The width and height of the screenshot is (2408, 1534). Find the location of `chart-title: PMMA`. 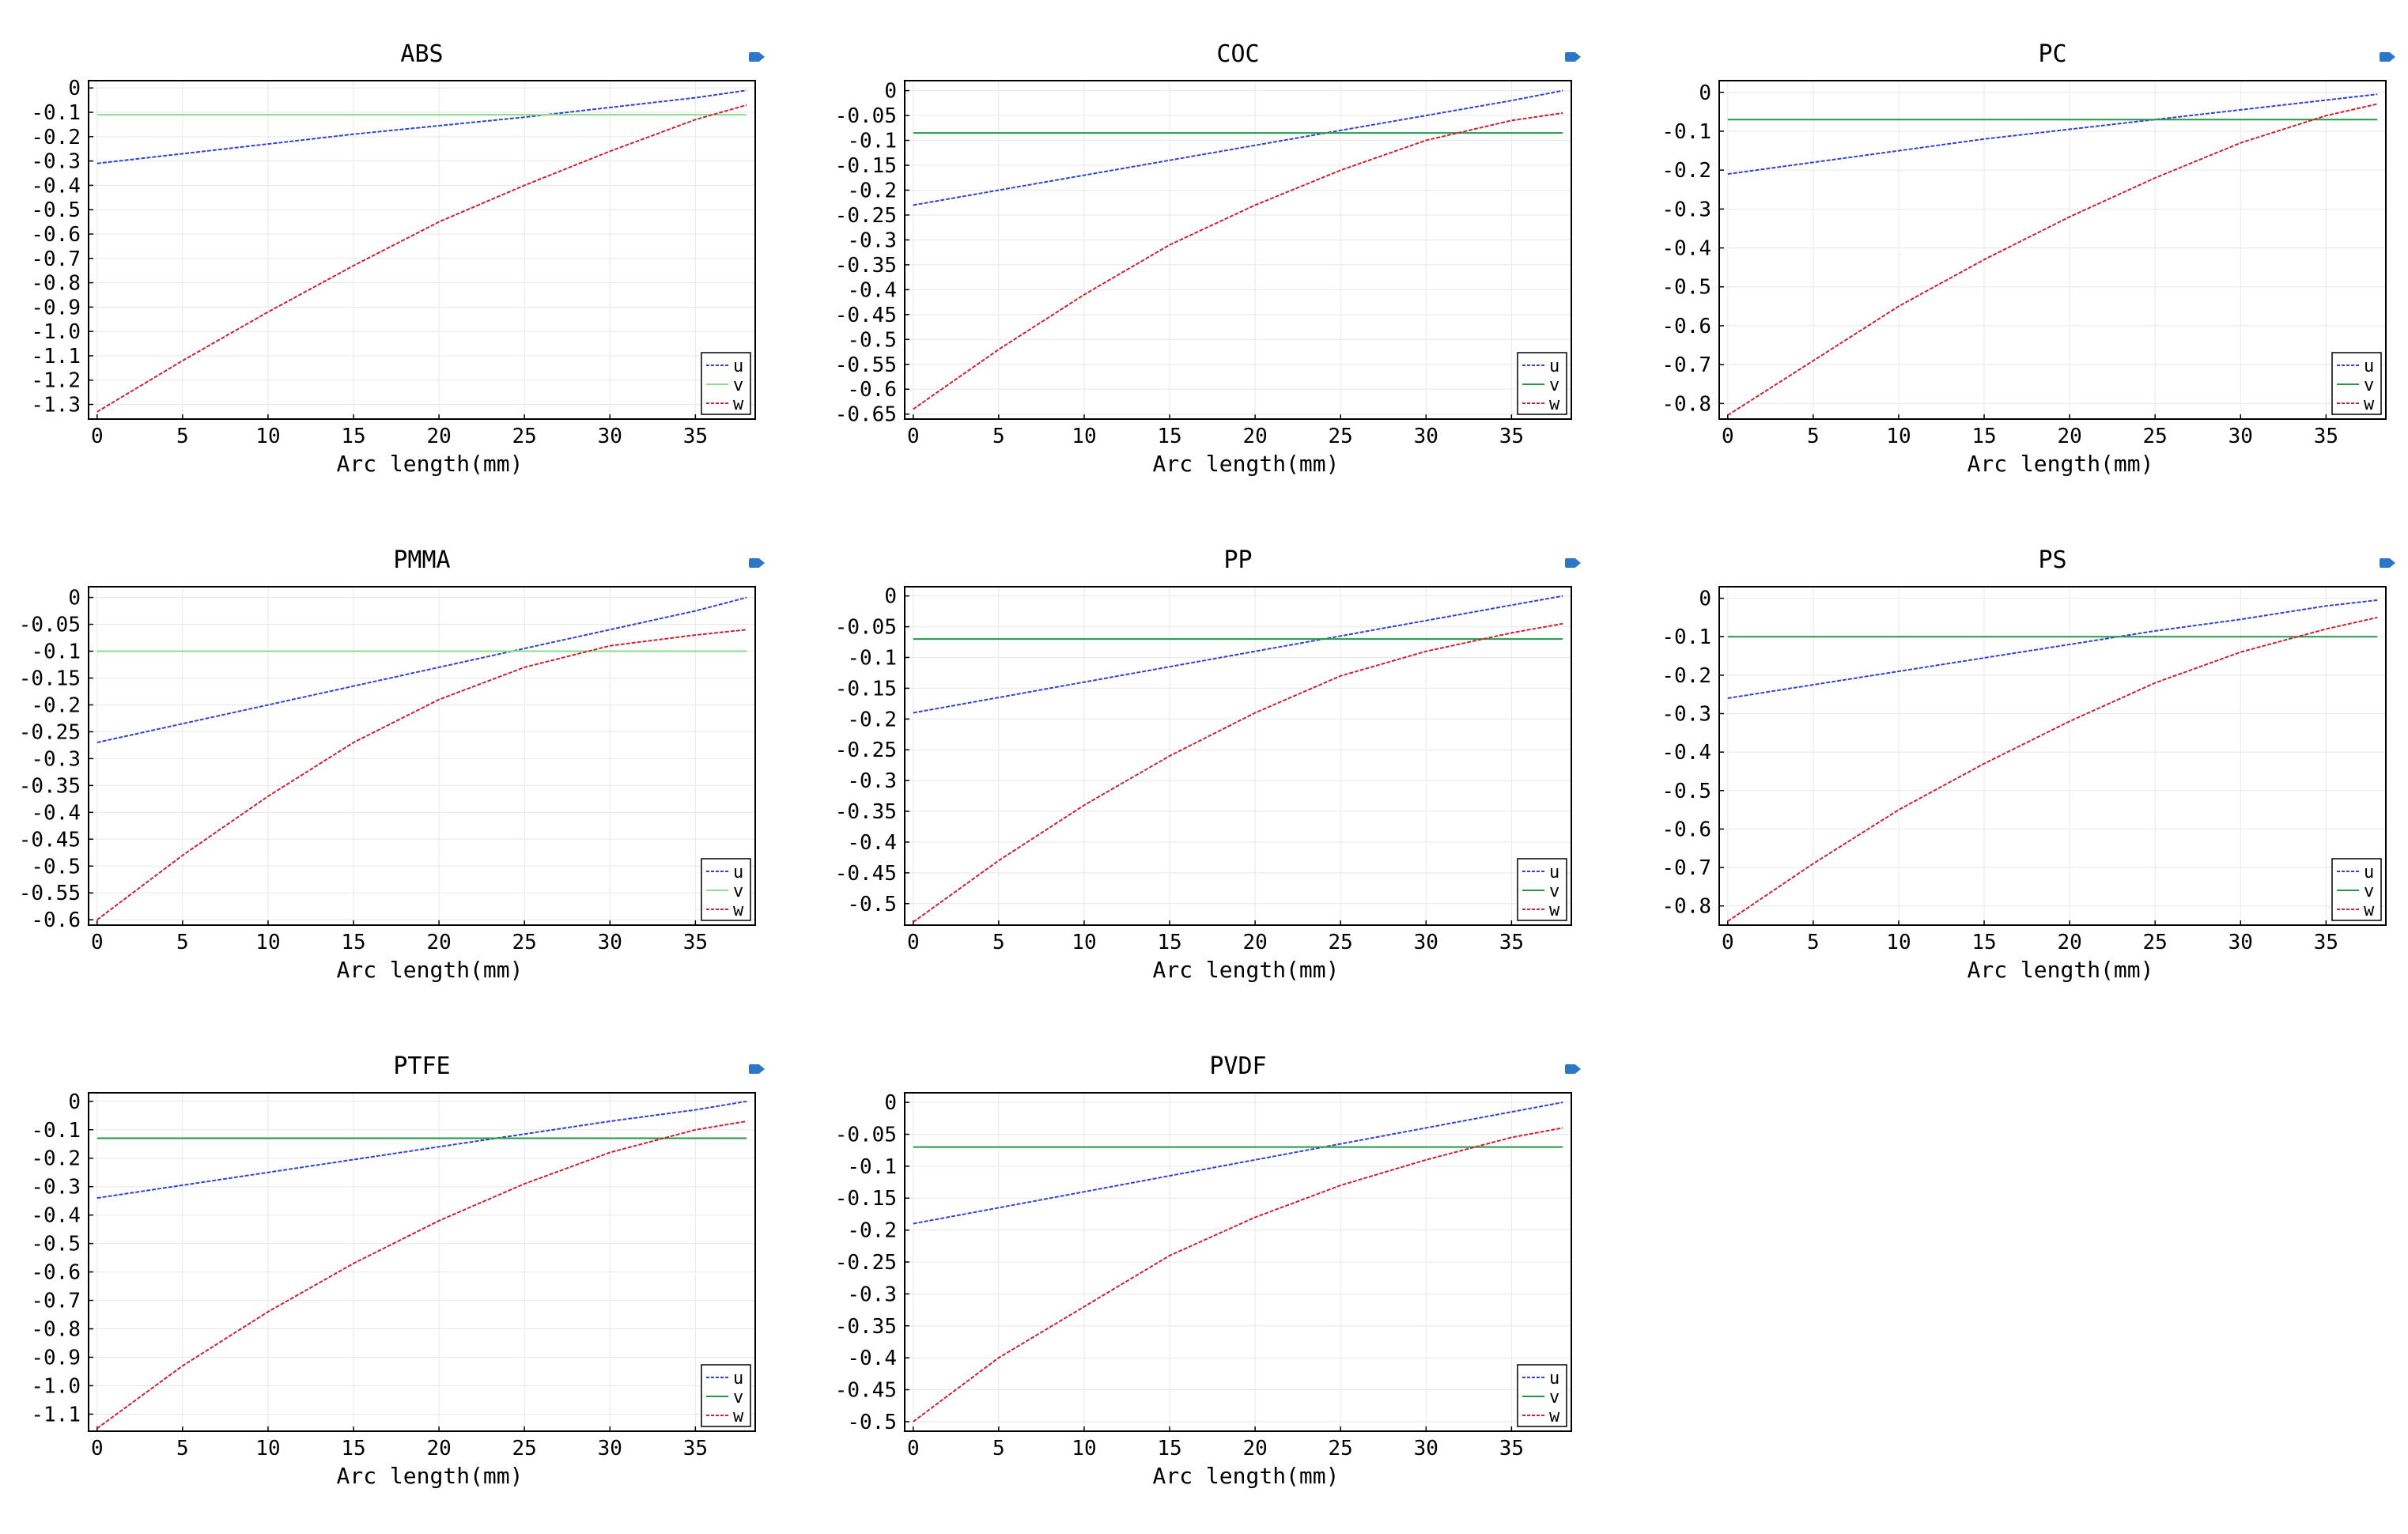

chart-title: PMMA is located at coordinates (421, 560).